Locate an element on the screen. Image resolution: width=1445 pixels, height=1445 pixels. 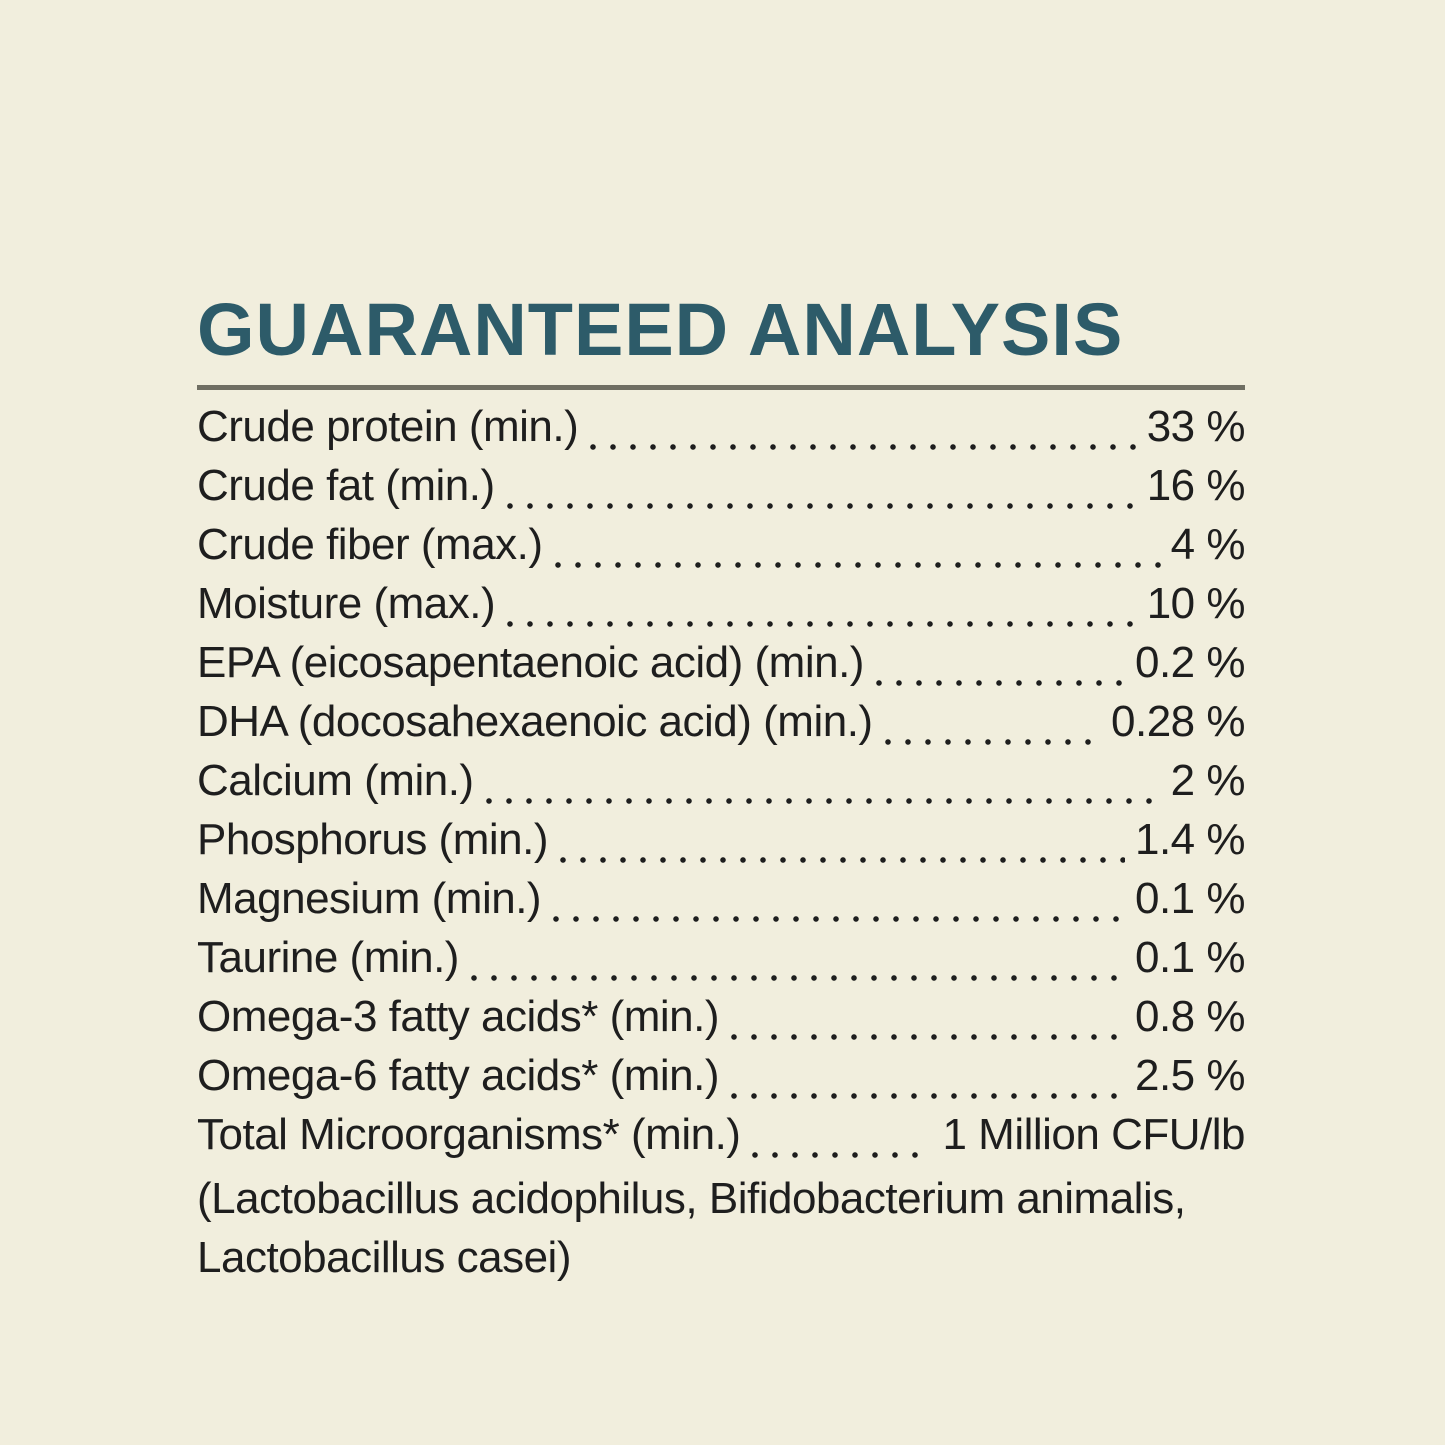
analysis-row: Omega-6 fatty acids* (min.) 2.5 % is located at coordinates (721, 1080).